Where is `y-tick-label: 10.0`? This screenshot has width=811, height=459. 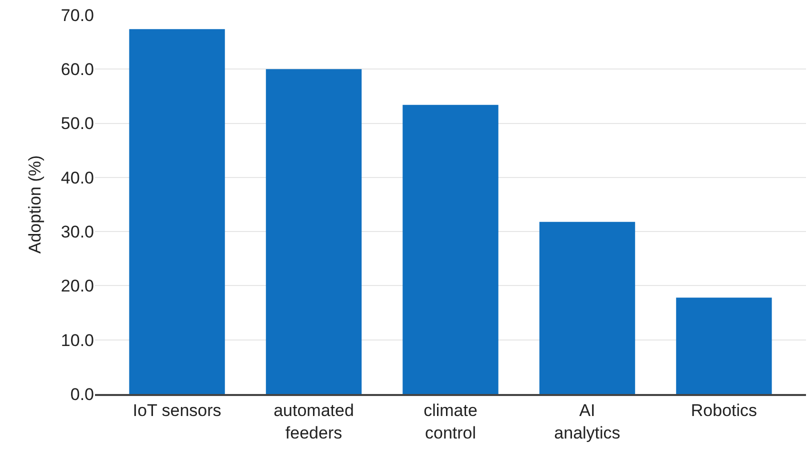
y-tick-label: 10.0 is located at coordinates (77, 340).